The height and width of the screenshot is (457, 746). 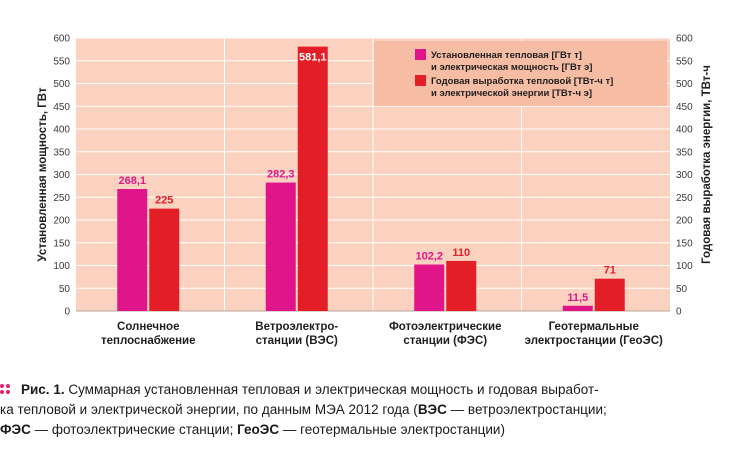 I want to click on y-tick-right: 450, so click(x=684, y=107).